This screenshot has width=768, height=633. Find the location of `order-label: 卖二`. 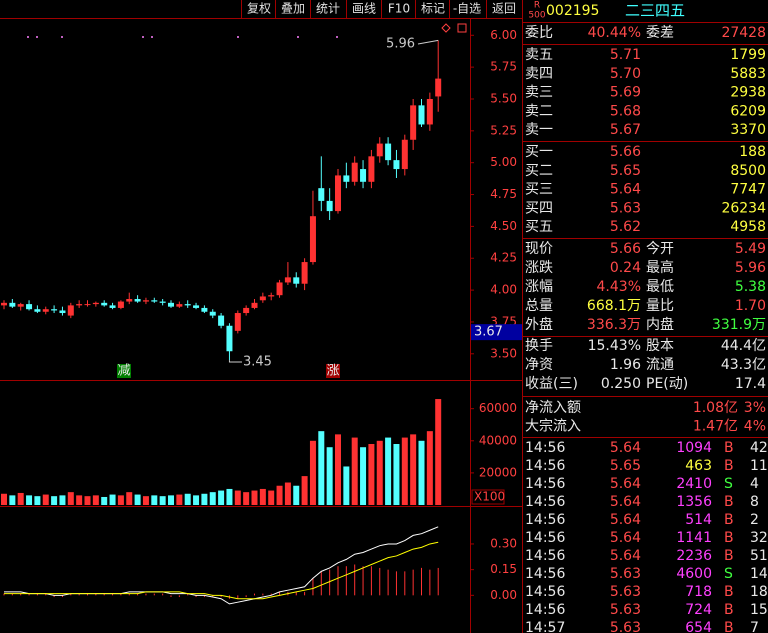

order-label: 卖二 is located at coordinates (539, 111).